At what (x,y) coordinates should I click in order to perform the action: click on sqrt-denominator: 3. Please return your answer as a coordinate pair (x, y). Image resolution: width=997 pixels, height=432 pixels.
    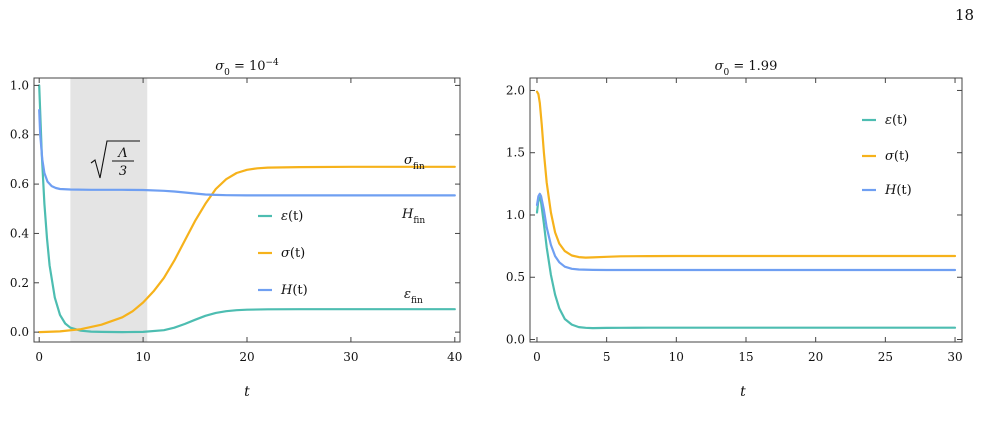
    Looking at the image, I should click on (123, 171).